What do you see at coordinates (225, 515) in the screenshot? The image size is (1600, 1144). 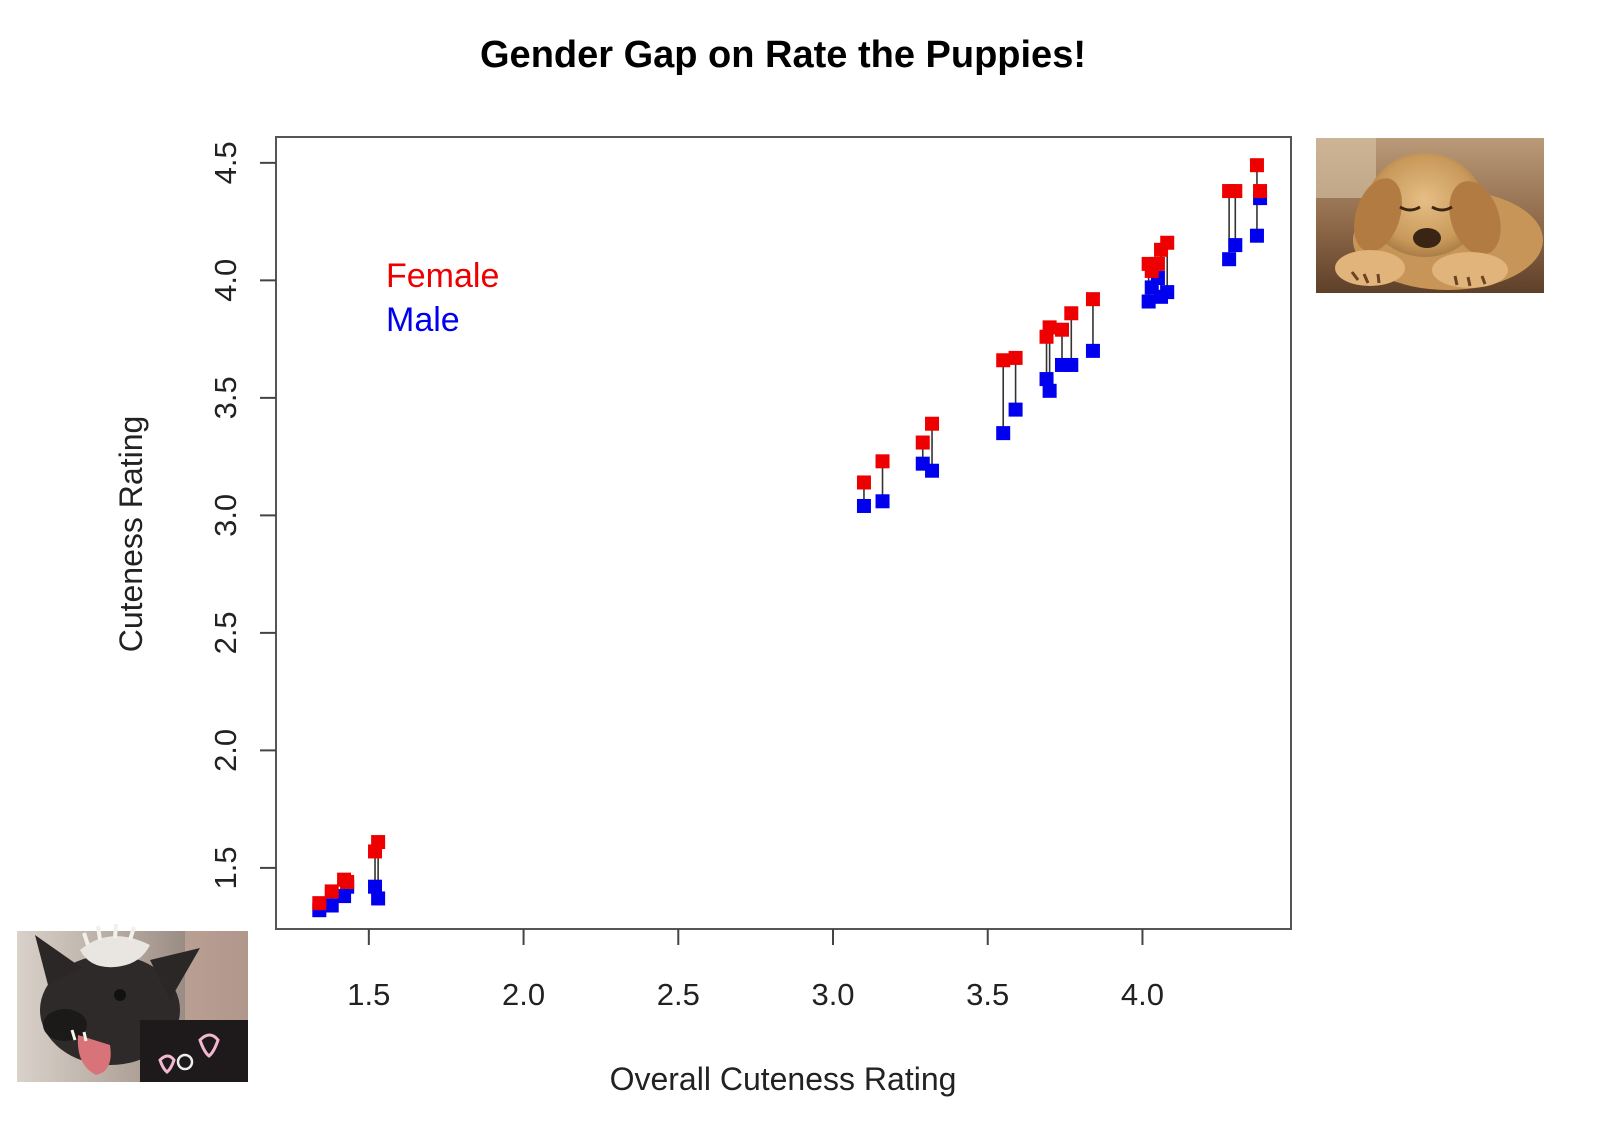 I see `y-tick-label: 3.0` at bounding box center [225, 515].